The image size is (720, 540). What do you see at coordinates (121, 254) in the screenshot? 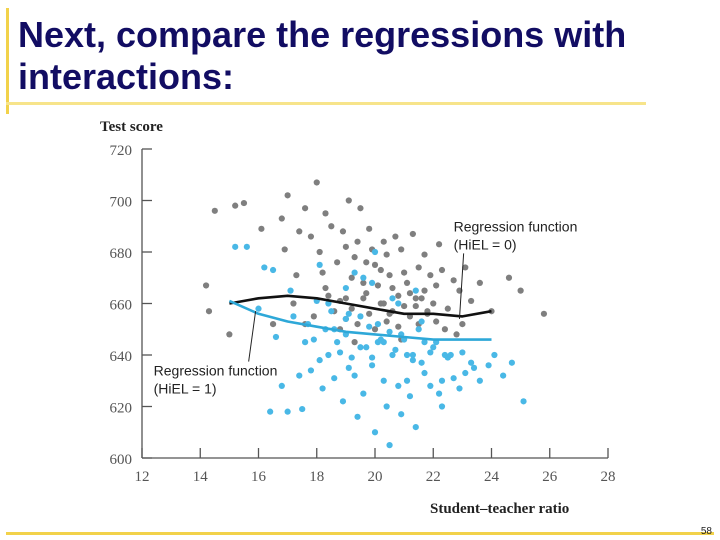
I see `y-tick-label: 680` at bounding box center [121, 254].